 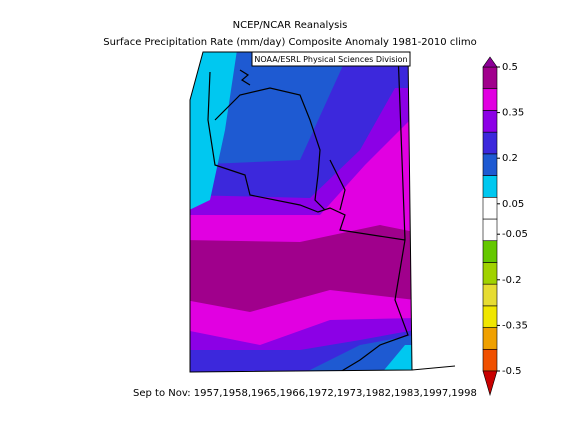 I want to click on credit: NOAA/ESRL Physical Sciences Division, so click(x=330, y=59).